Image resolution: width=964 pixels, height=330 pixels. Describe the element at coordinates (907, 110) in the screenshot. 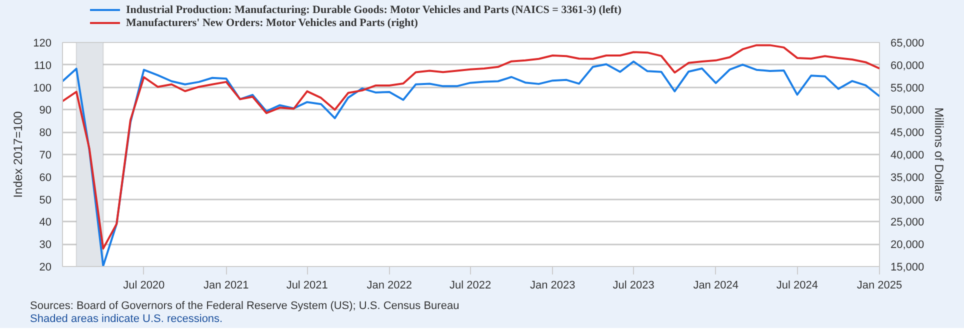

I see `y2-tick-label: 50,000` at that location.